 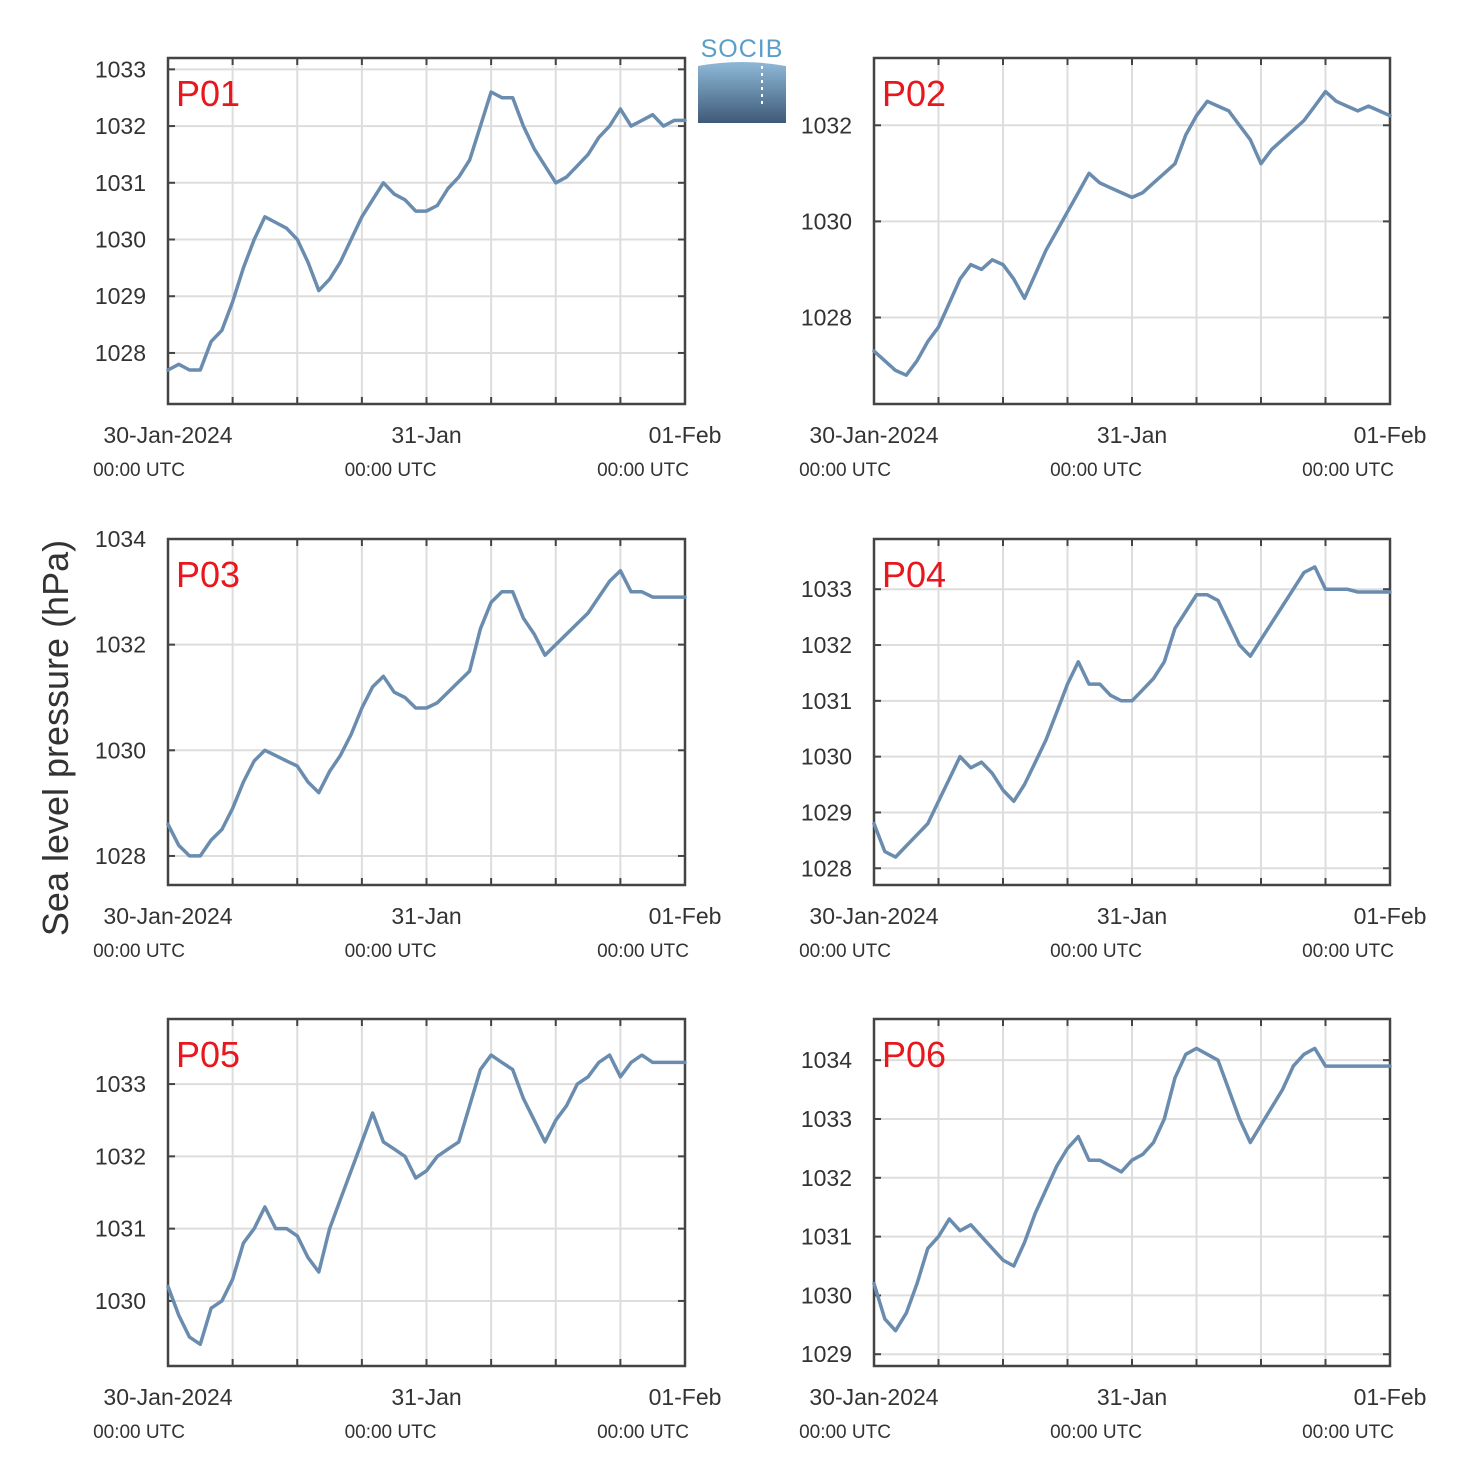 I want to click on panel-label: P05, so click(x=208, y=1054).